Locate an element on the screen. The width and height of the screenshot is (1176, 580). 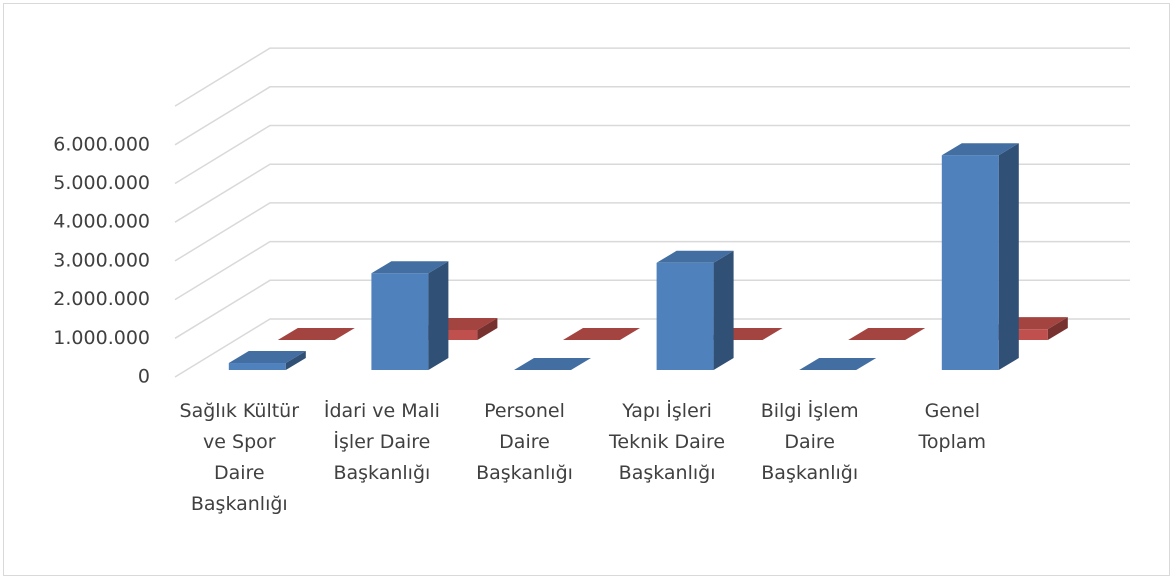
x-tick-label: Personel Daire Başkanlığı is located at coordinates (524, 442).